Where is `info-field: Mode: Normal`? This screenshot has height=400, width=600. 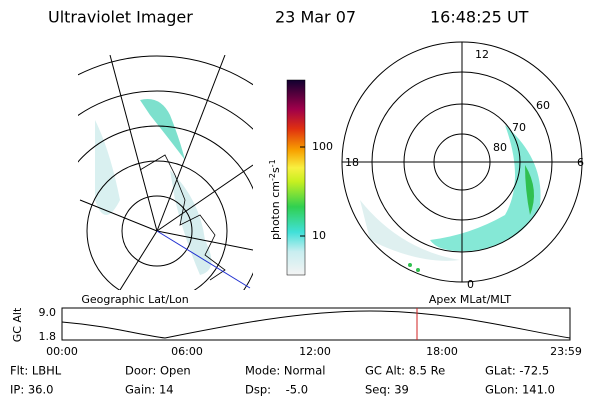 info-field: Mode: Normal is located at coordinates (285, 371).